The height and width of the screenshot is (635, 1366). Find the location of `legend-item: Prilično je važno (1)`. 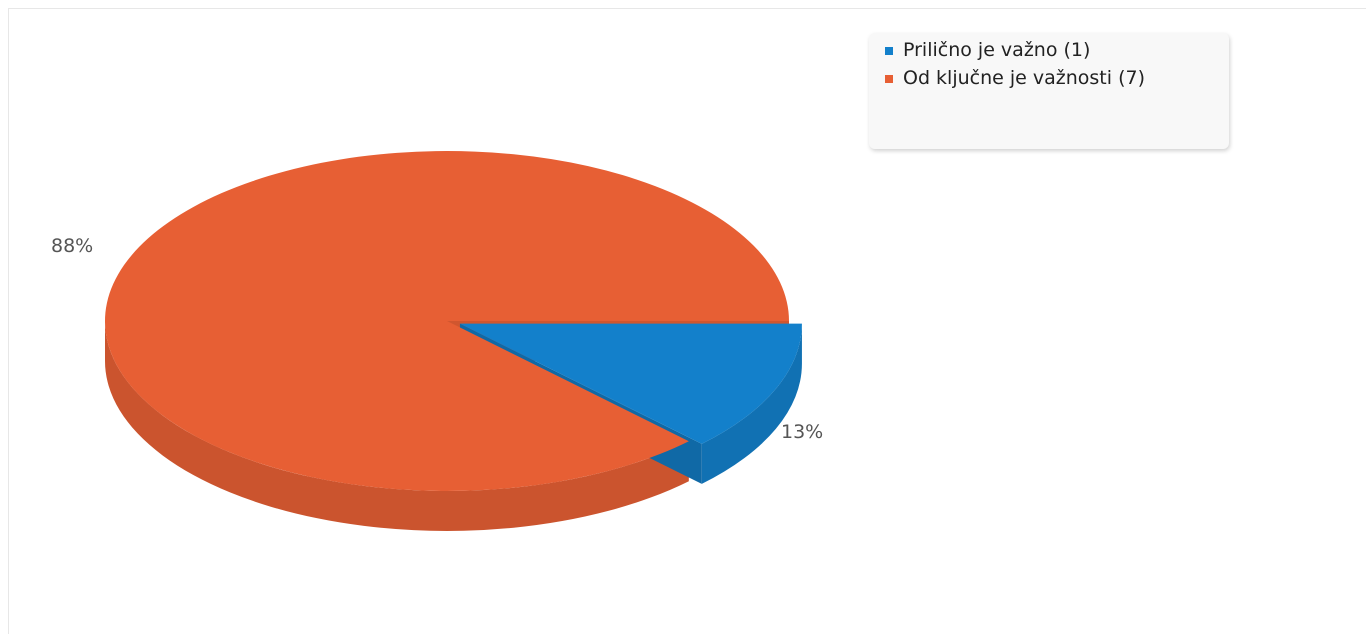

legend-item: Prilično je važno (1) is located at coordinates (1052, 50).